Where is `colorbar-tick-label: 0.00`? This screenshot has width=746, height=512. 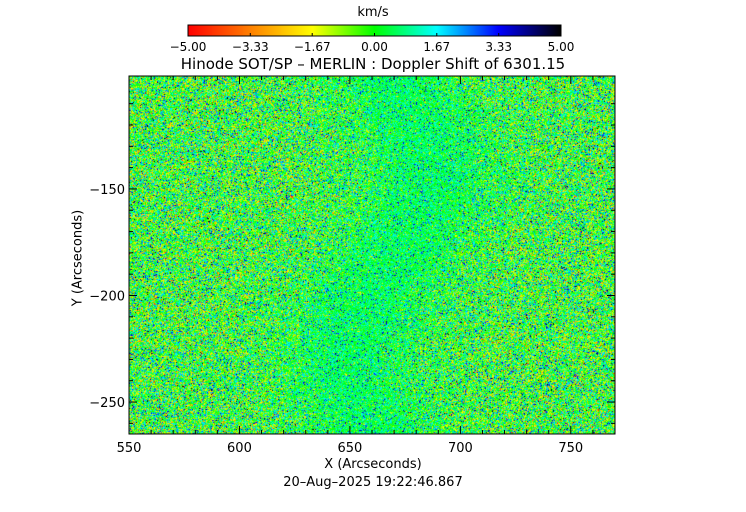 colorbar-tick-label: 0.00 is located at coordinates (374, 47).